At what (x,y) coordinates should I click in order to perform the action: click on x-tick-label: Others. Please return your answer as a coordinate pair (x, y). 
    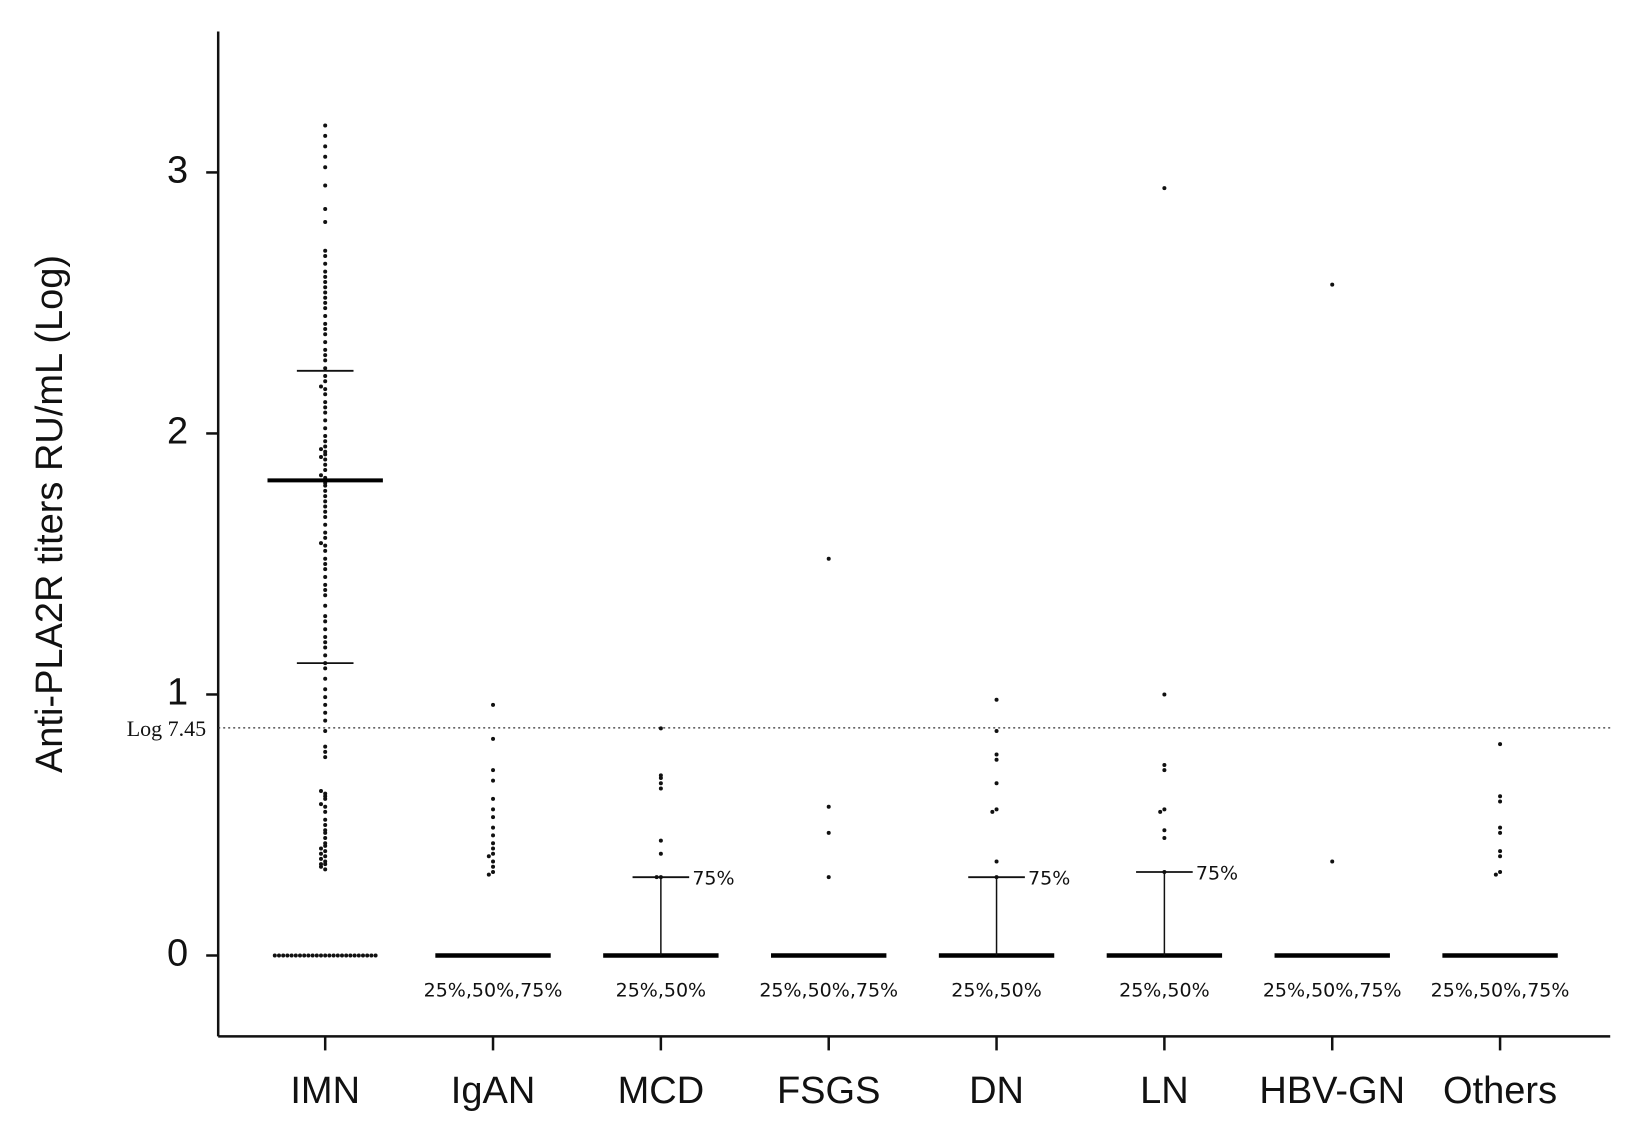
    Looking at the image, I should click on (1500, 1091).